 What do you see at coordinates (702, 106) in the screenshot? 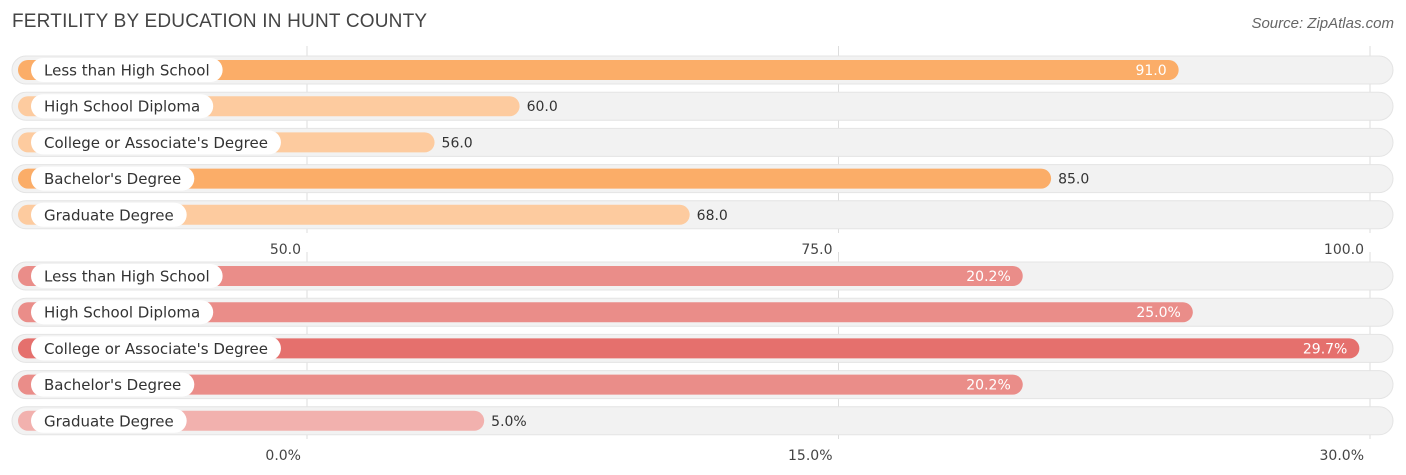
I see `bar-row: High School Diploma 60.0` at bounding box center [702, 106].